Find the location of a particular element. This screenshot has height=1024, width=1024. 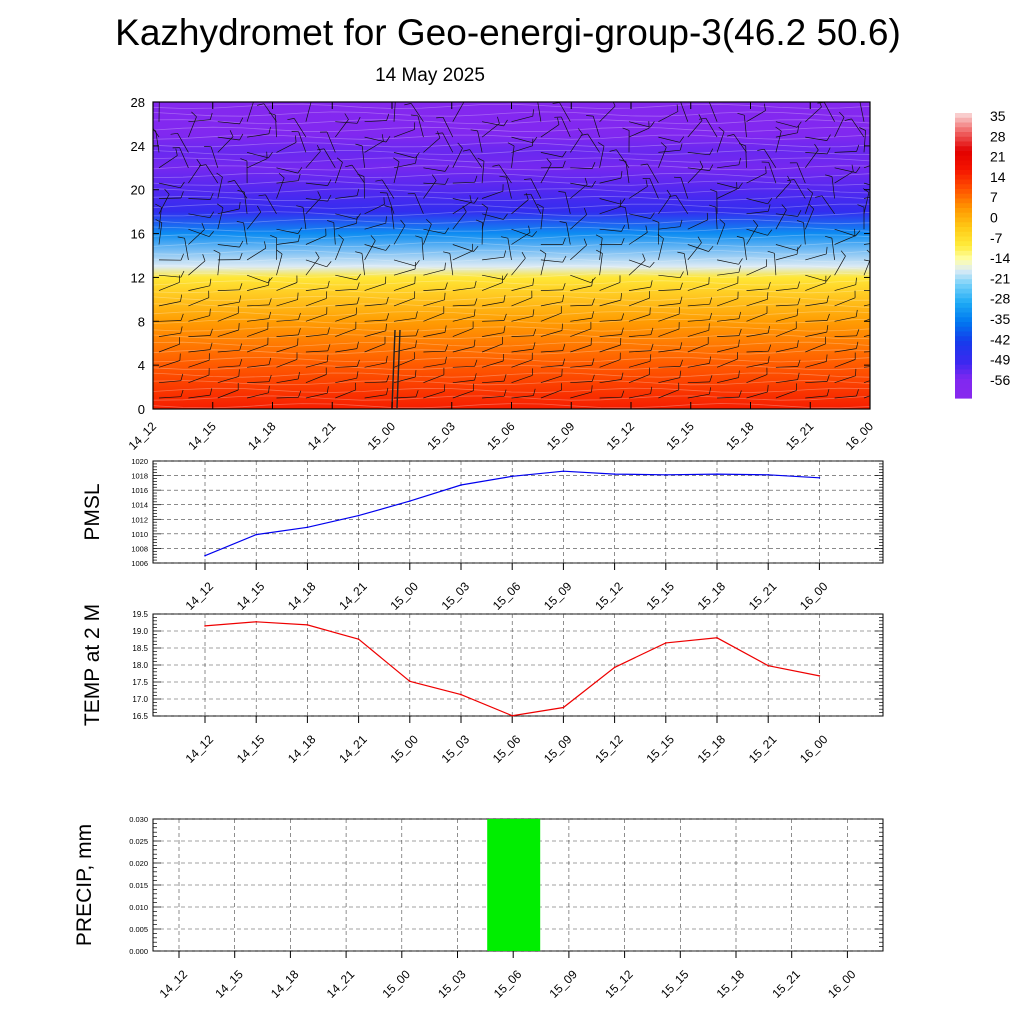

y-tick-label: 1016 is located at coordinates (139, 490).